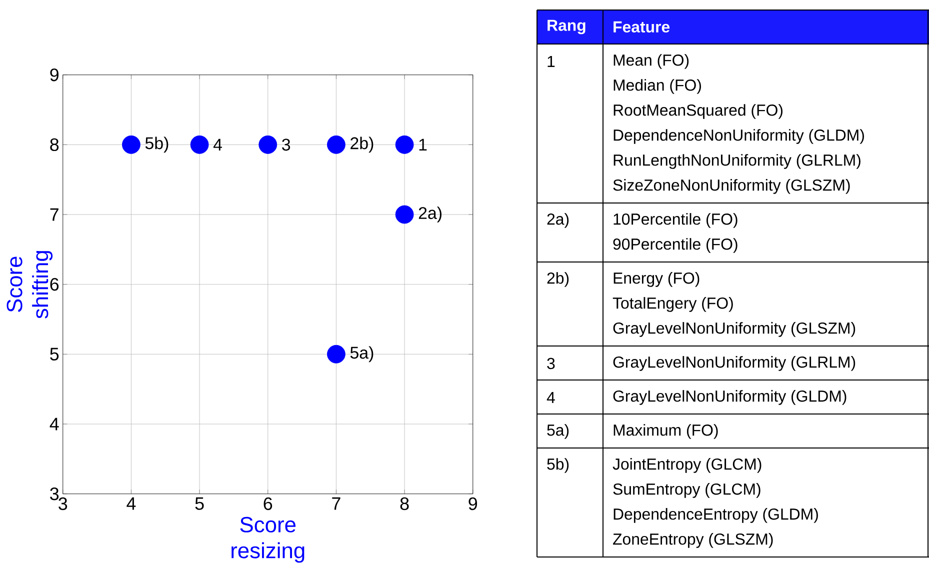 This screenshot has height=563, width=929. Describe the element at coordinates (54, 424) in the screenshot. I see `y-tick-label: 4` at that location.